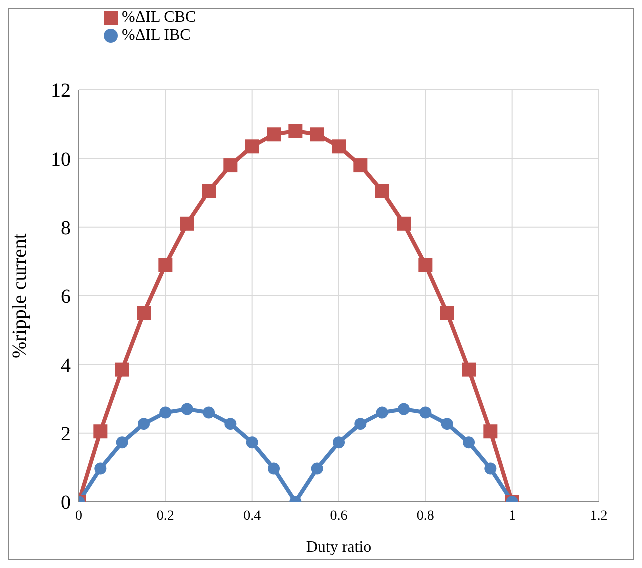 The width and height of the screenshot is (642, 568). What do you see at coordinates (66, 365) in the screenshot?
I see `y-tick-label: 4` at bounding box center [66, 365].